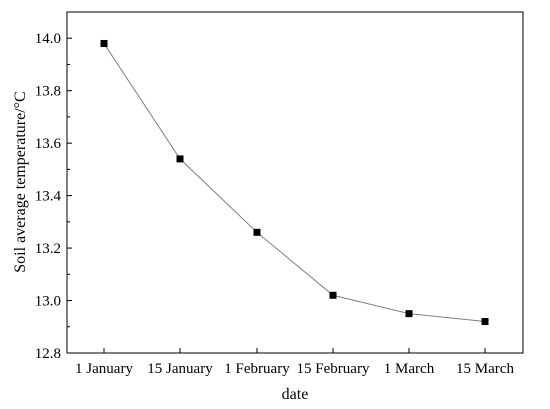 The image size is (550, 409). What do you see at coordinates (409, 369) in the screenshot?
I see `x-tick-label: 1 March` at bounding box center [409, 369].